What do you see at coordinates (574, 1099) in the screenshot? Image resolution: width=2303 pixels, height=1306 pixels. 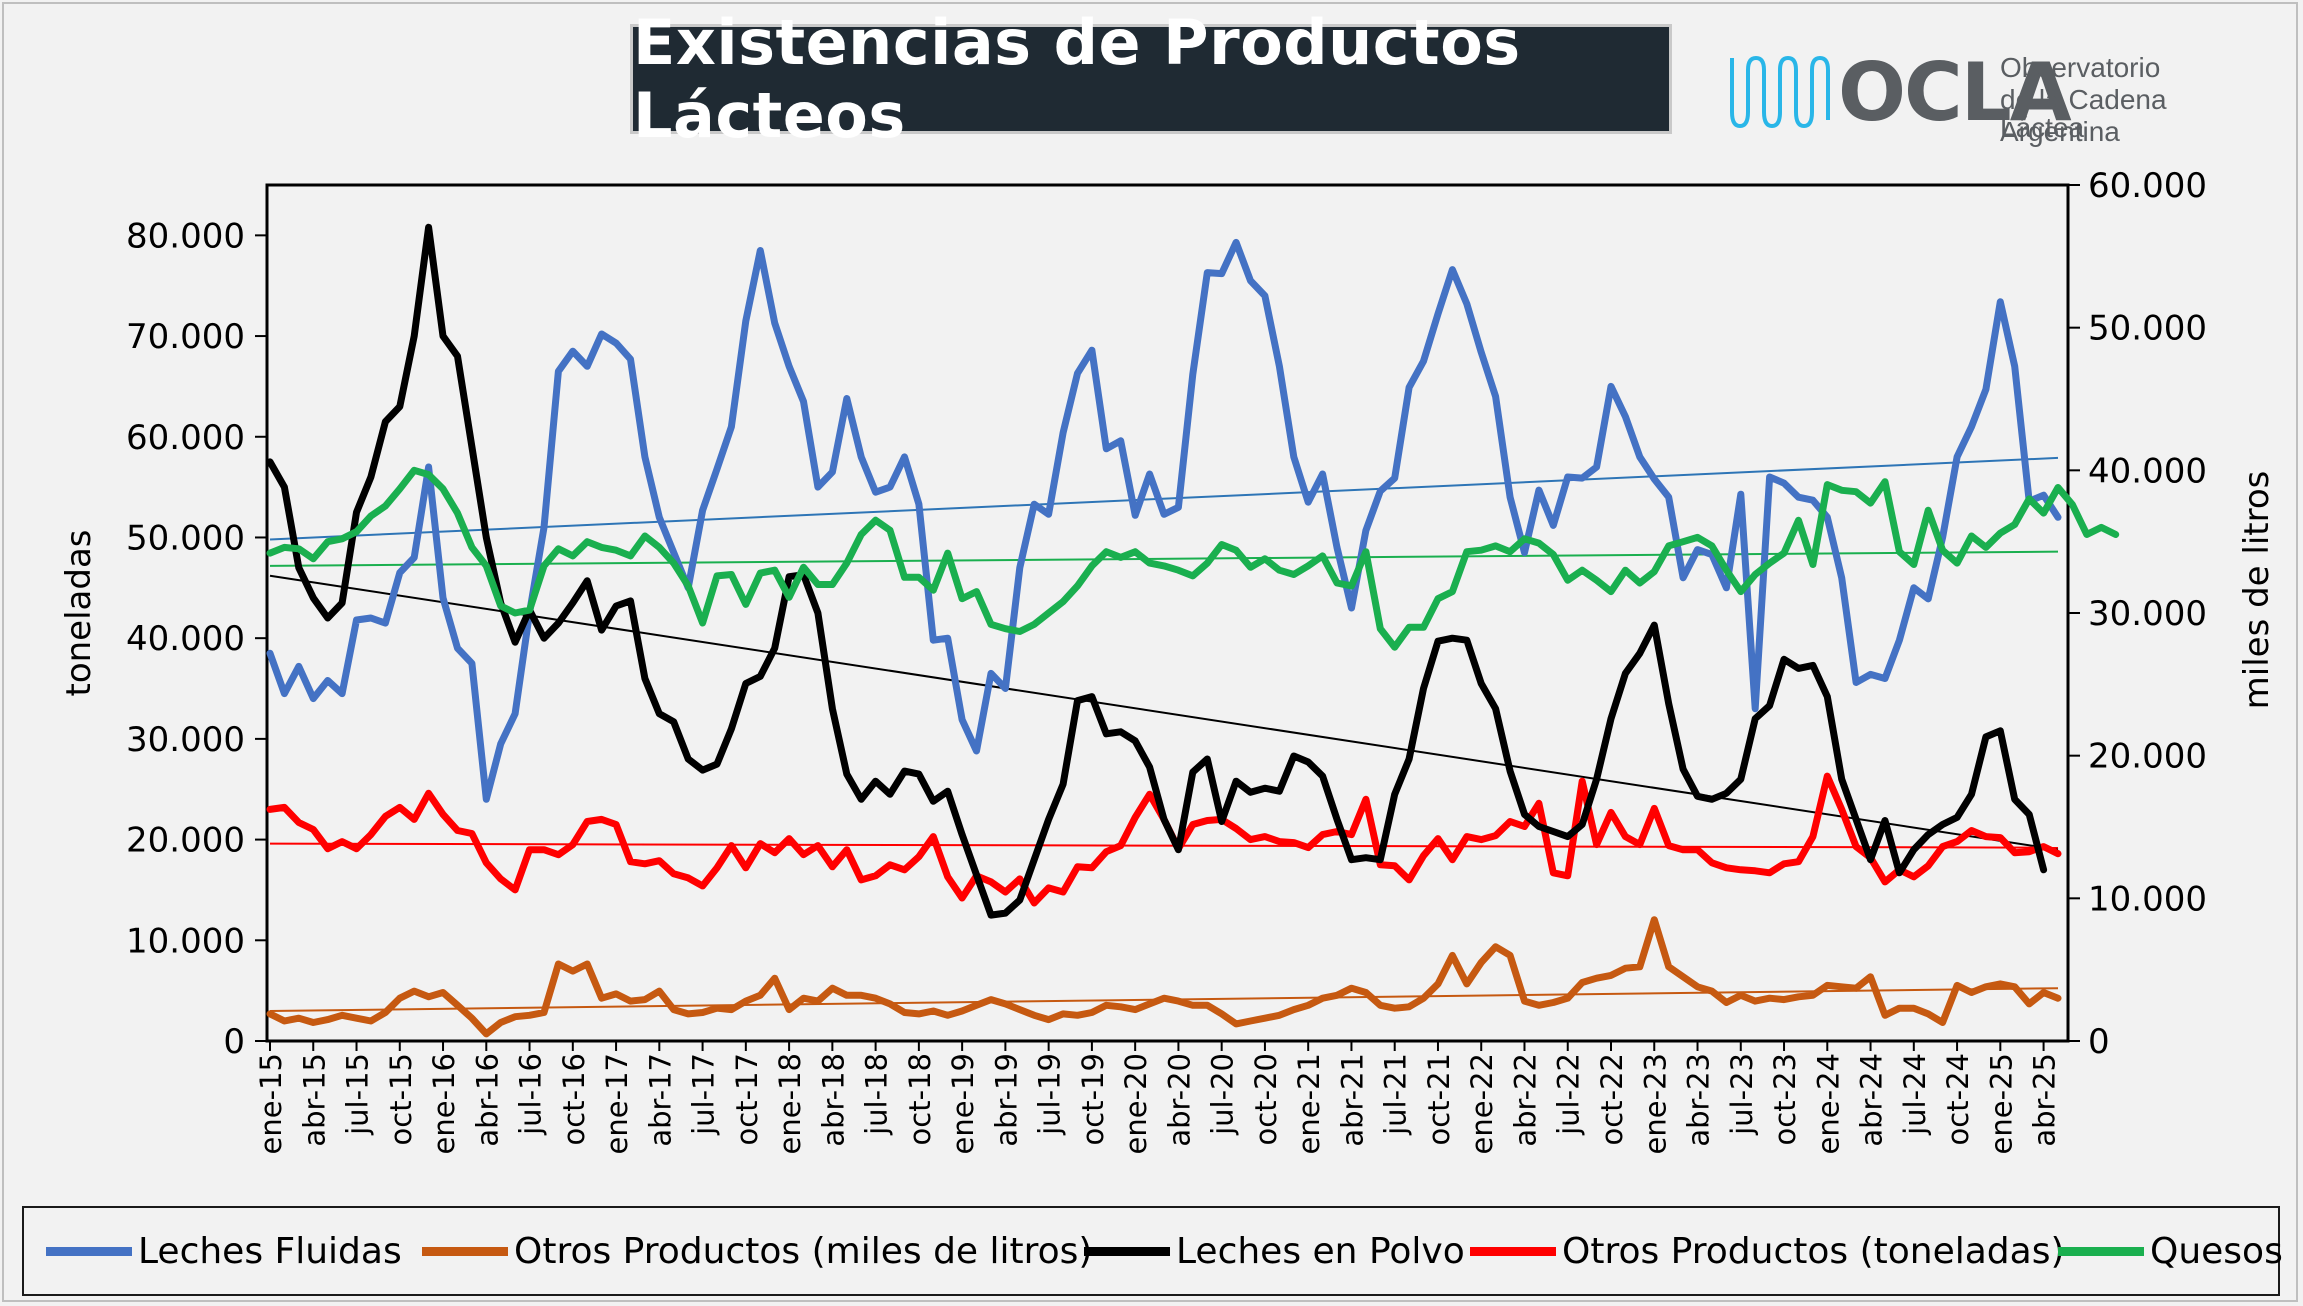 I see `x-tick-label: oct-16` at bounding box center [574, 1099].